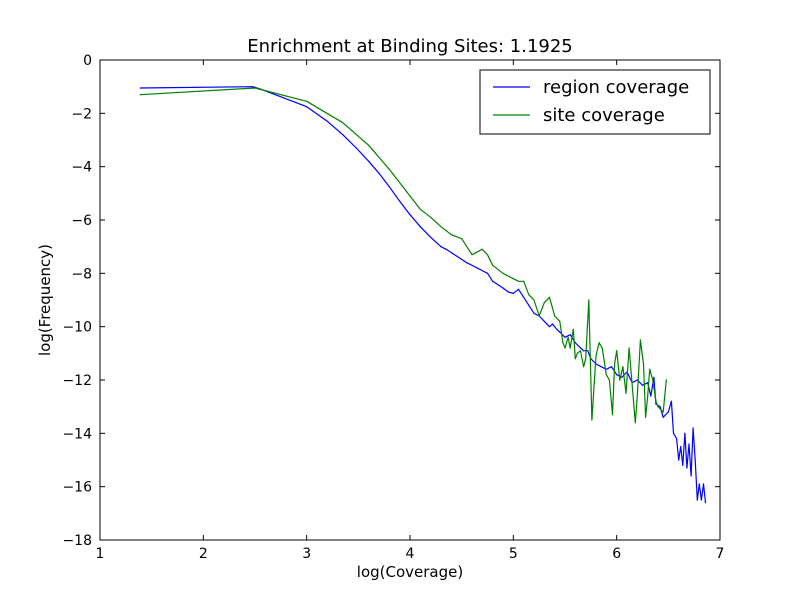  What do you see at coordinates (616, 554) in the screenshot?
I see `x-tick-label: 6` at bounding box center [616, 554].